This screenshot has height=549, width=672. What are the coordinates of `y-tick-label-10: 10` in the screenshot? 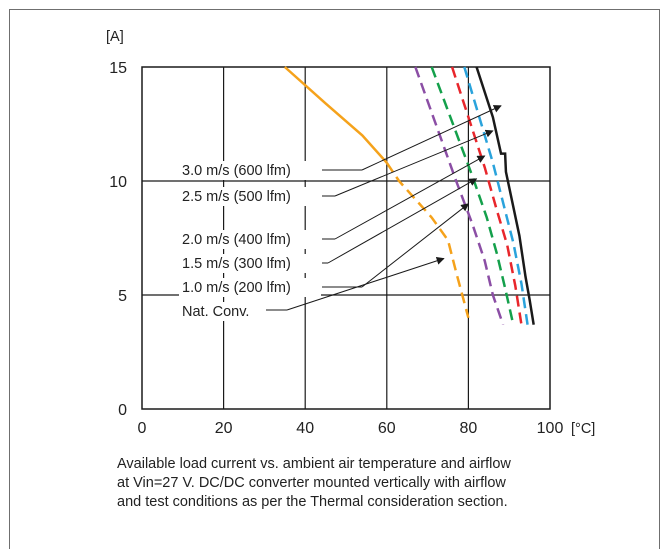 It's located at (118, 182).